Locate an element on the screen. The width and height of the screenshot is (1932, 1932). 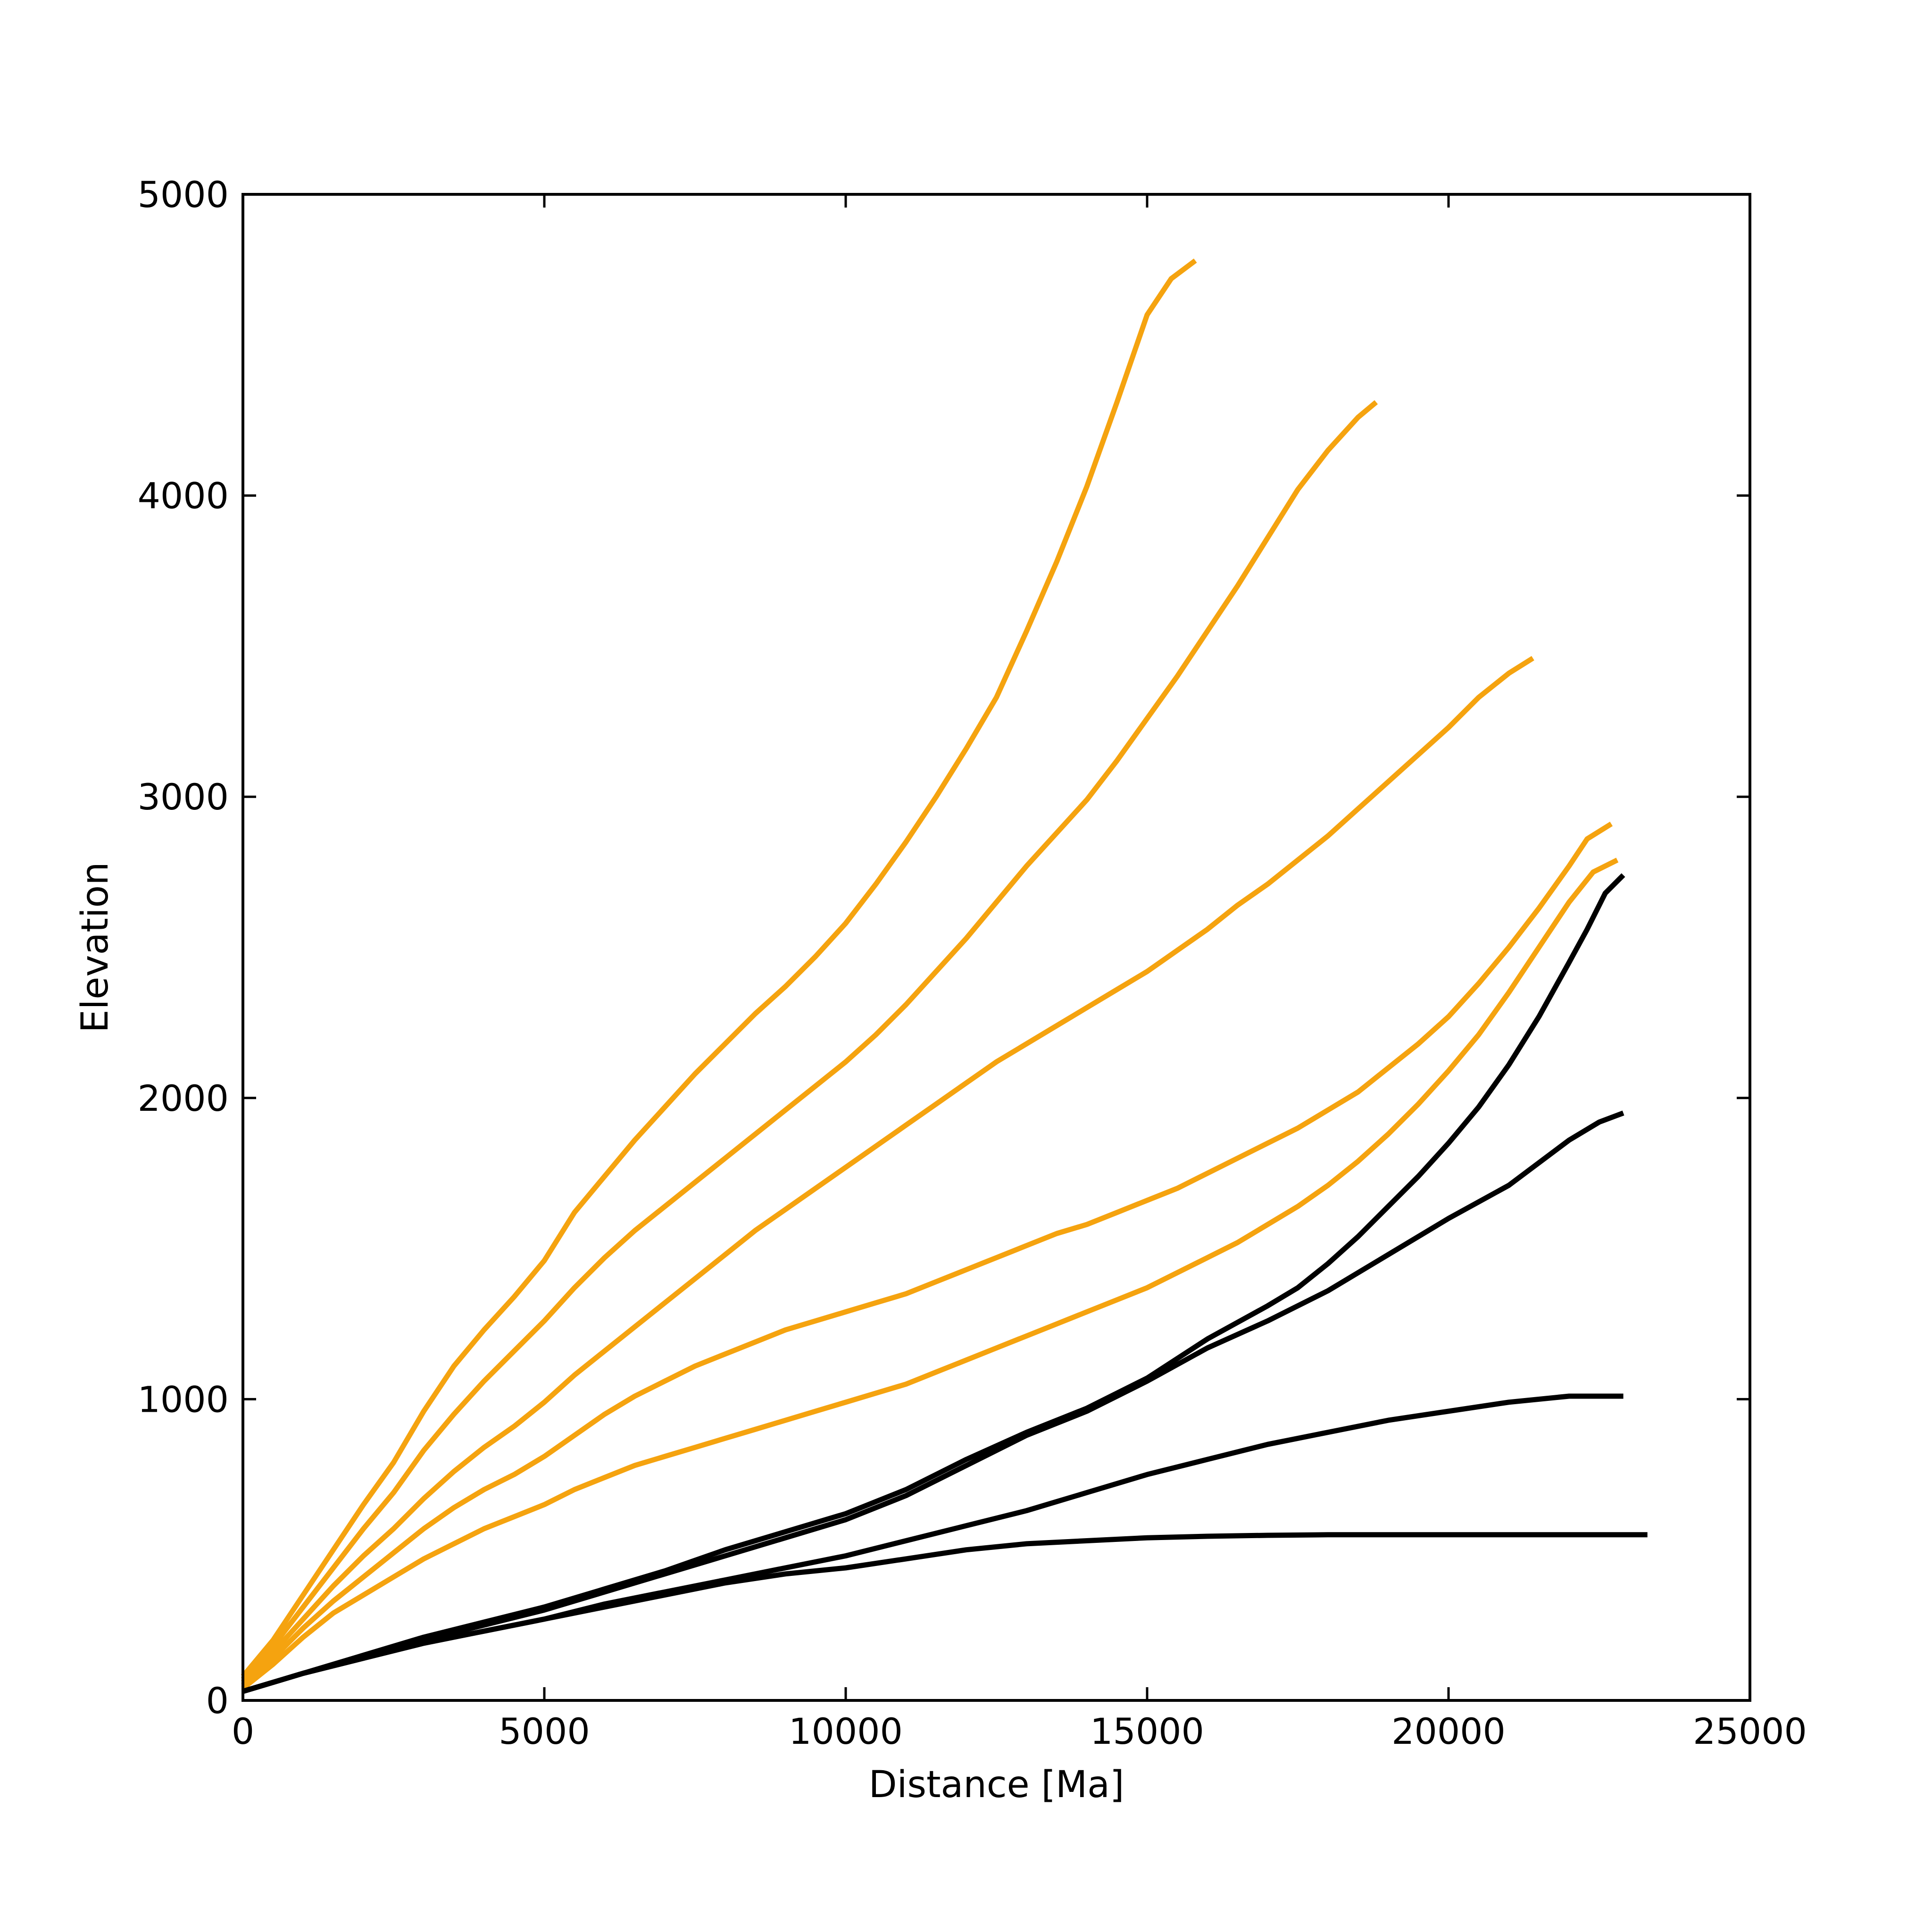
y-tick-label: 2000 is located at coordinates (183, 1098).